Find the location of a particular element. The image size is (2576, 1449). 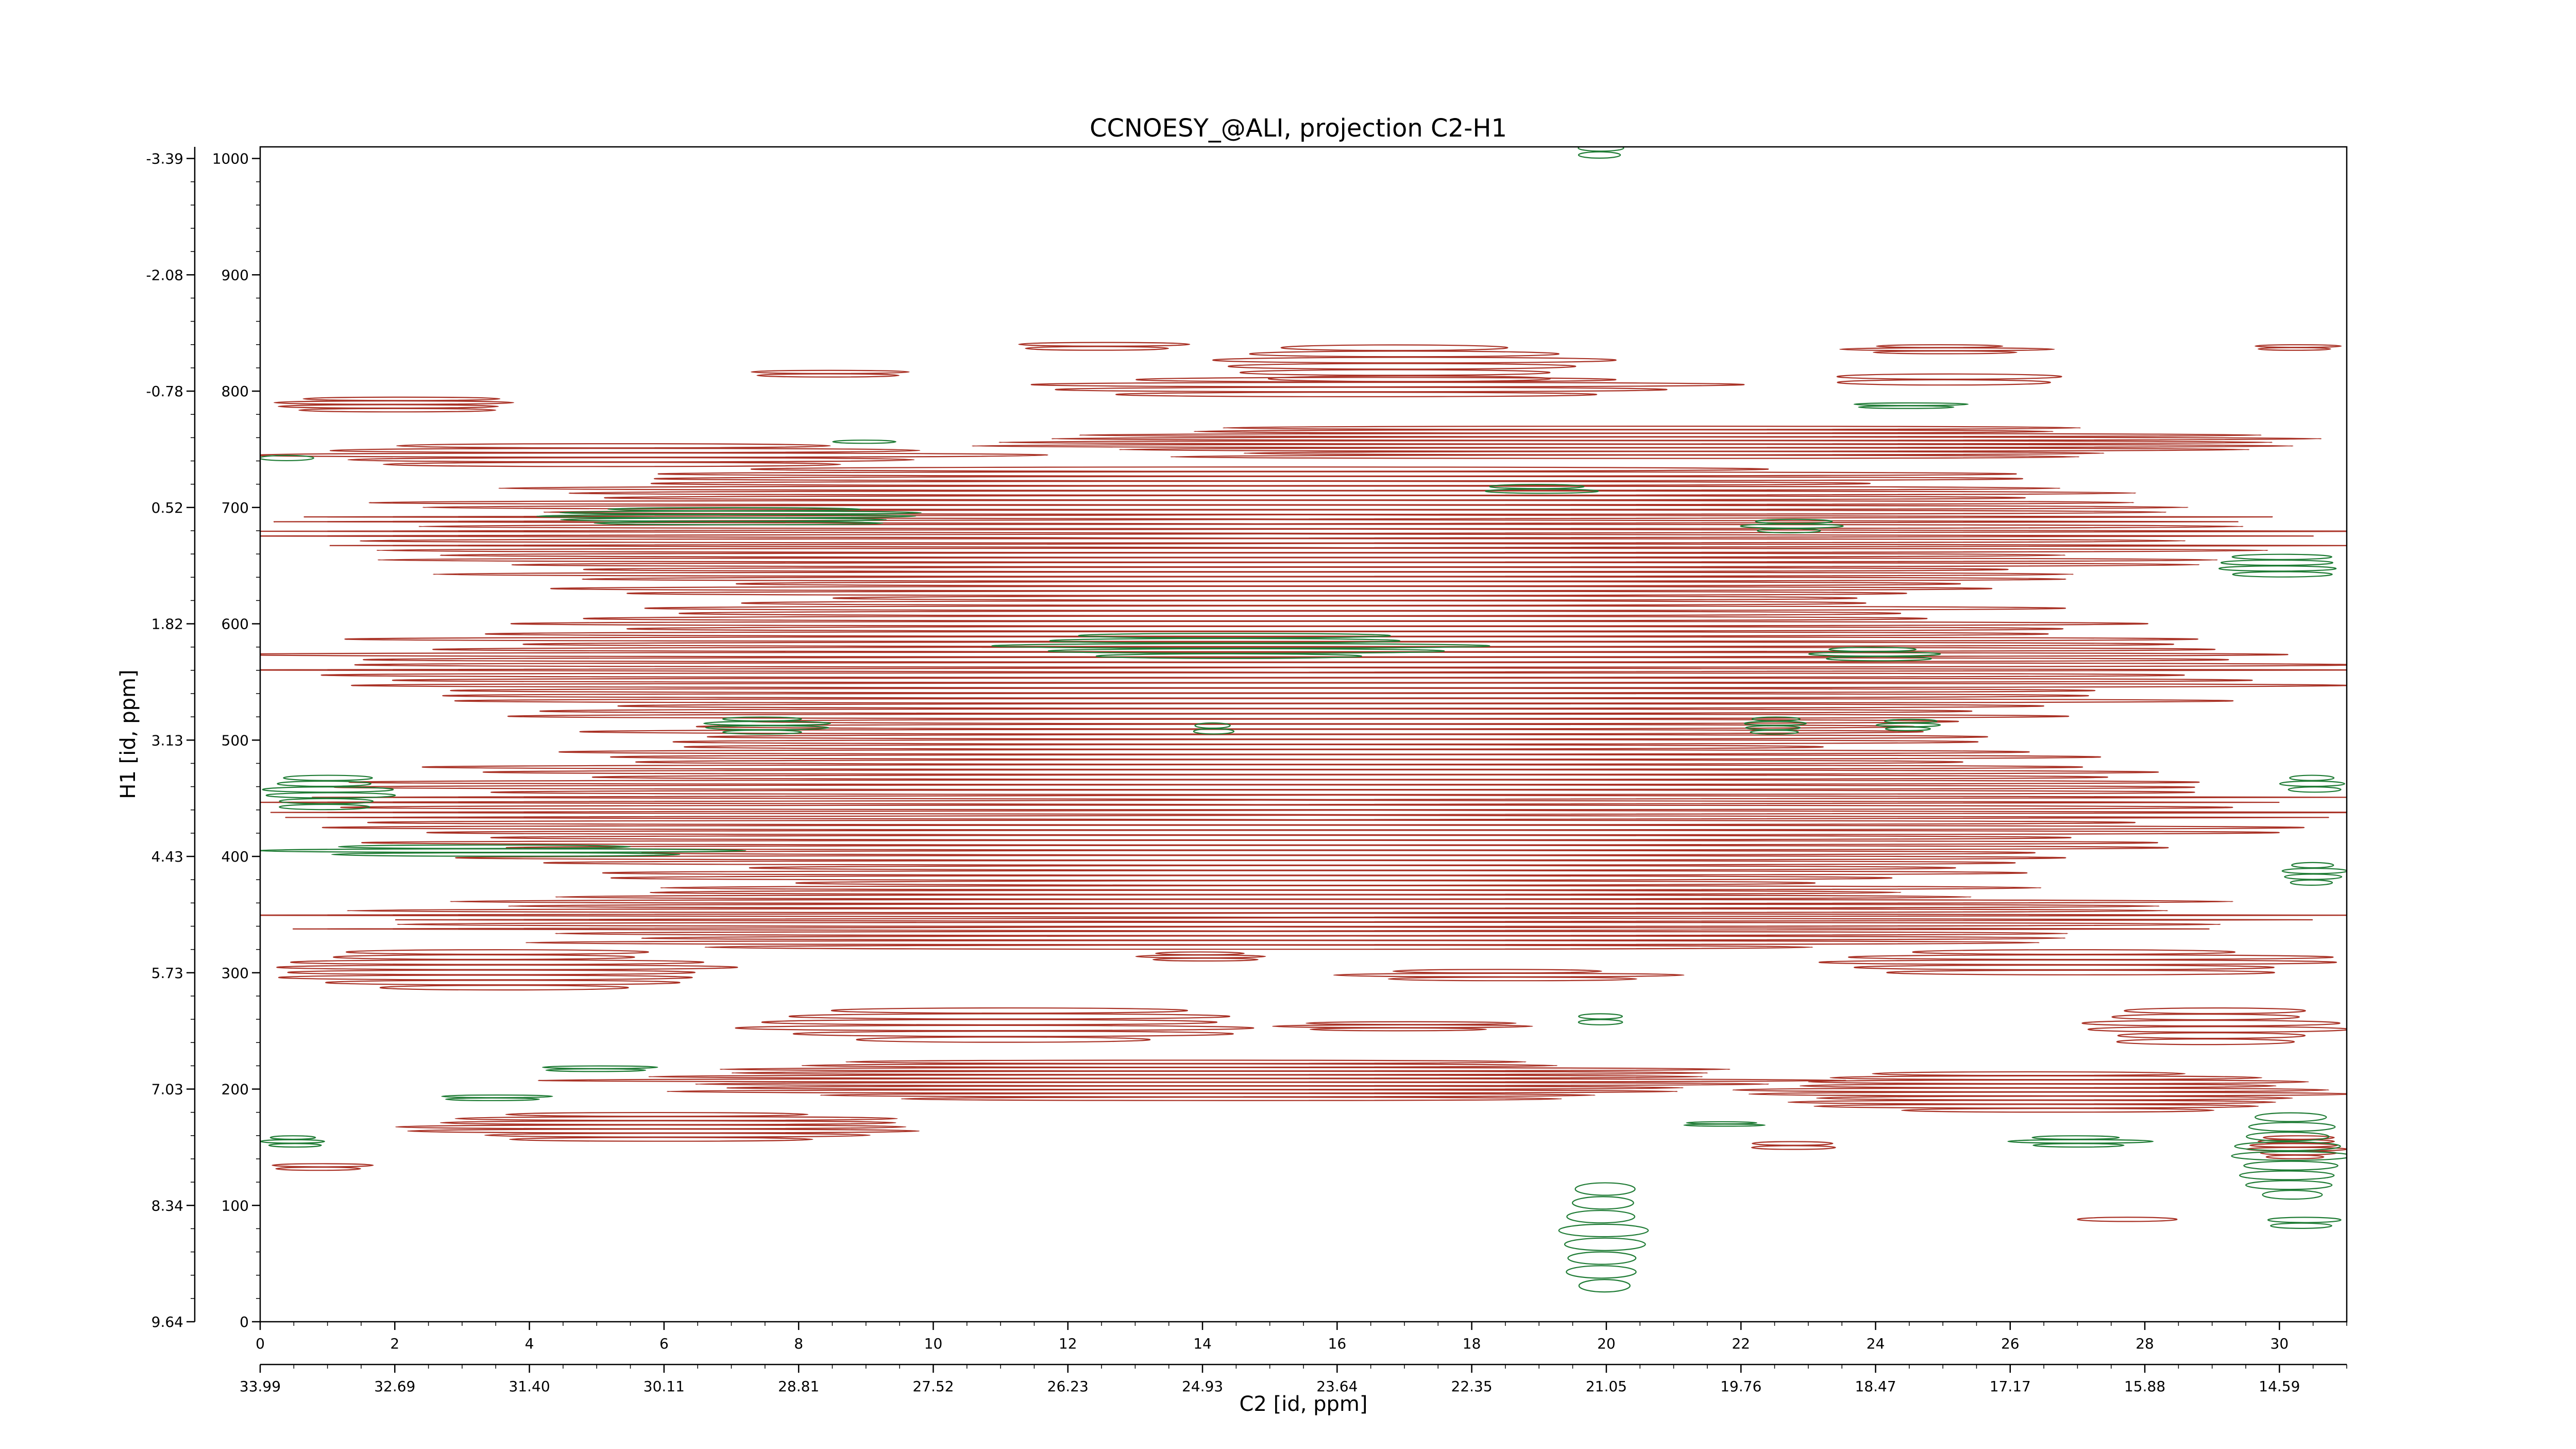

x-index-tick-label: 20 is located at coordinates (1606, 1343).